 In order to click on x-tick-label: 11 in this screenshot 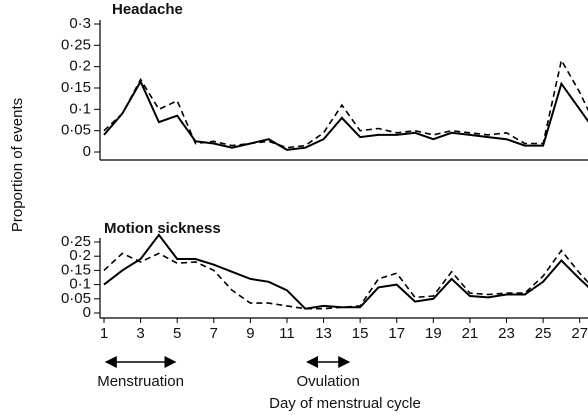, I will do `click(287, 333)`.